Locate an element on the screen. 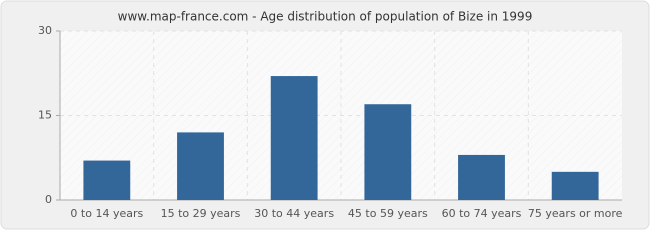  x-tick-label: 45 to 59 years is located at coordinates (388, 213).